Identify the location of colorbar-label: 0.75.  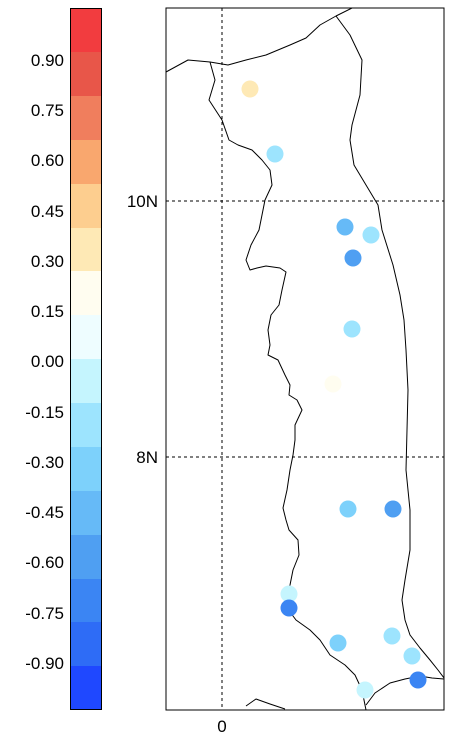
(47, 110).